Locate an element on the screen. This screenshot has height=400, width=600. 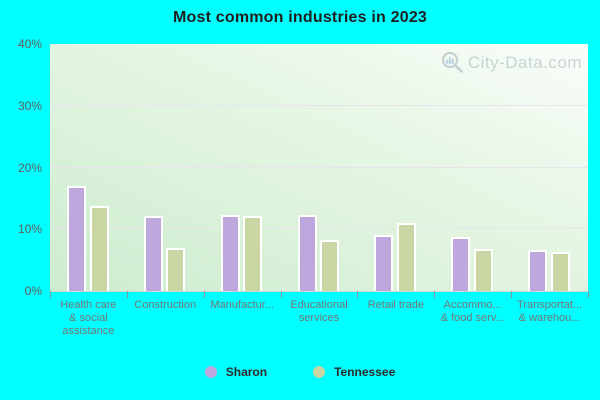
legend-item-tennessee: Tennessee is located at coordinates (354, 372).